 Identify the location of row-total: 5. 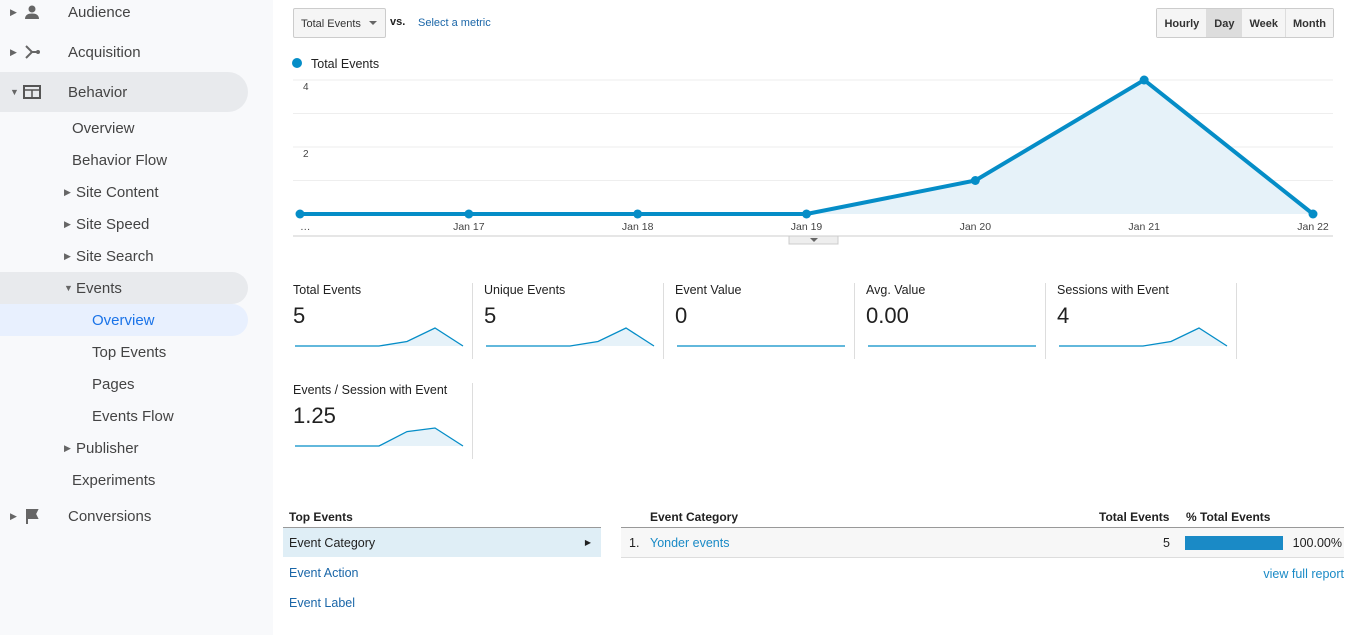
(1166, 543).